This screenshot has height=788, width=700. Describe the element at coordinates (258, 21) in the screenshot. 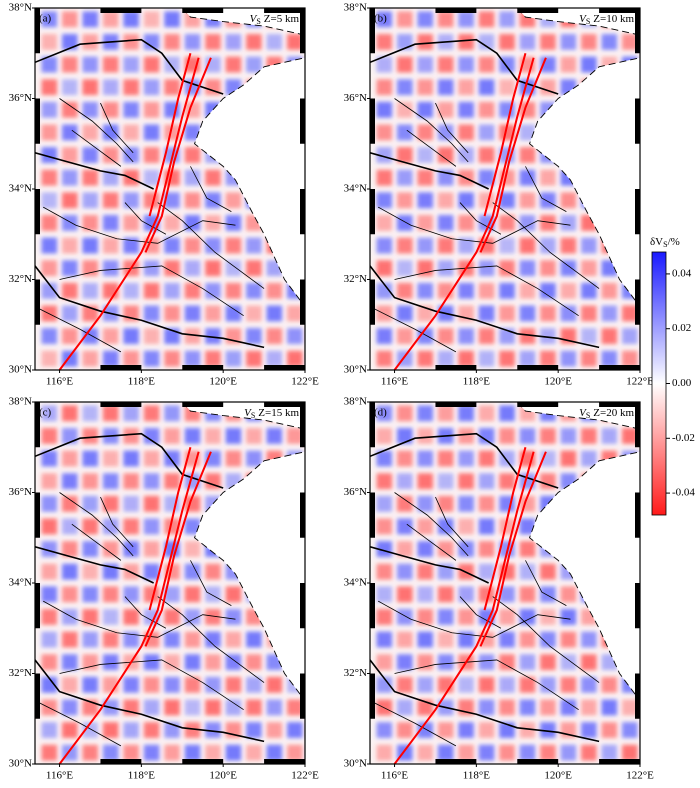

I see `title-subscript: S` at that location.